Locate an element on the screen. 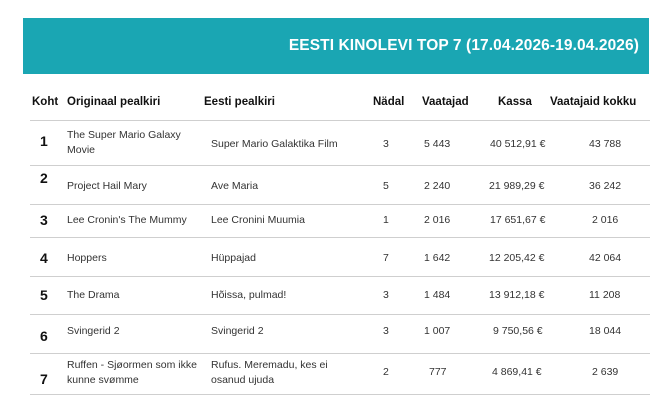  rank-cell: 3 is located at coordinates (44, 220).